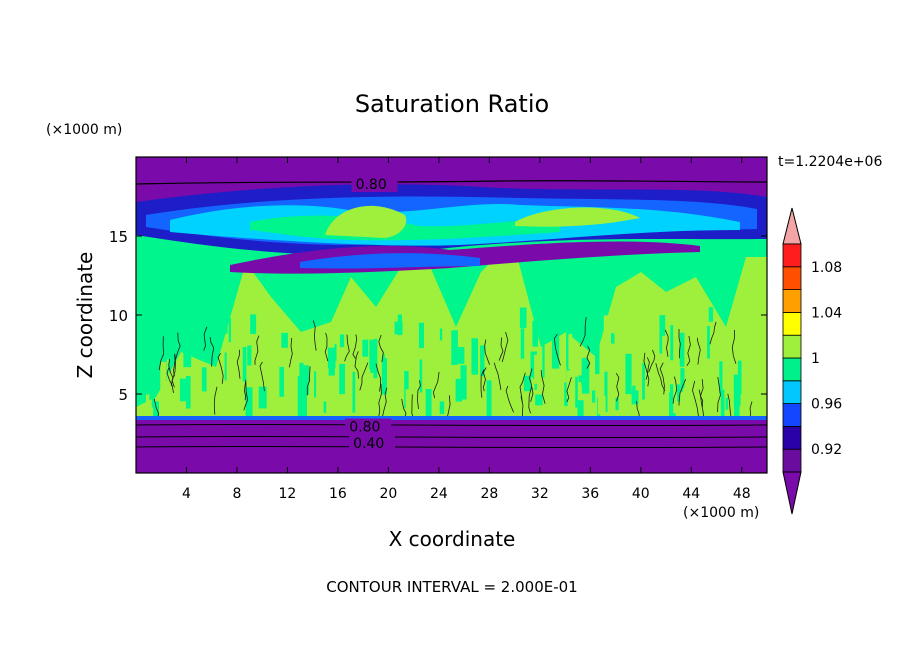  Describe the element at coordinates (452, 104) in the screenshot. I see `chart-title: Saturation Ratio` at that location.